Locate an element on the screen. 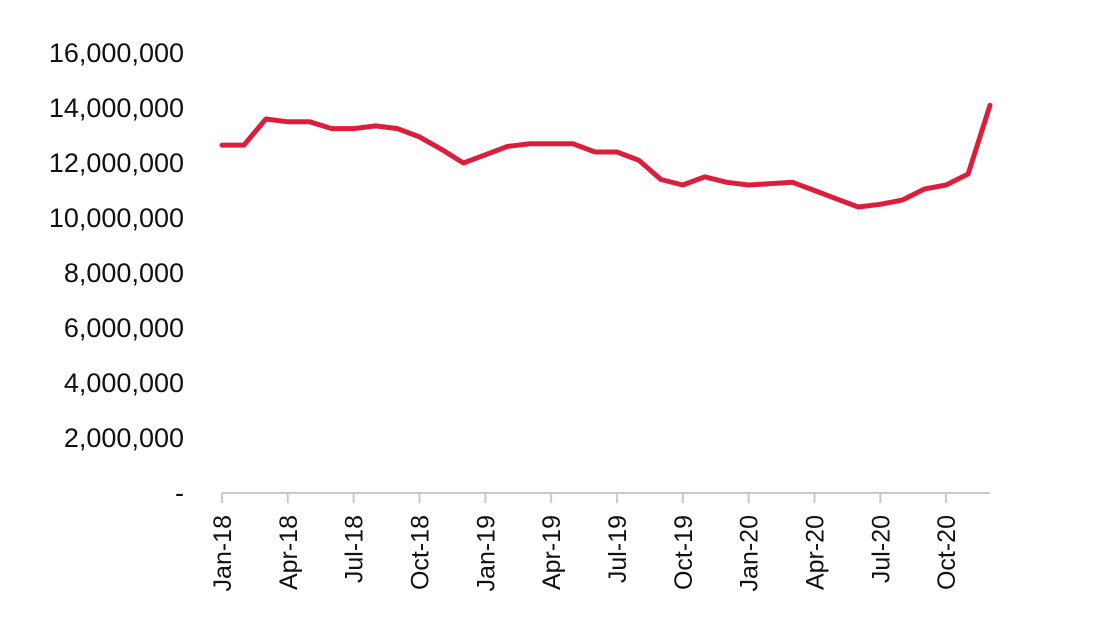 This screenshot has height=631, width=1100. series-layer is located at coordinates (606, 156).